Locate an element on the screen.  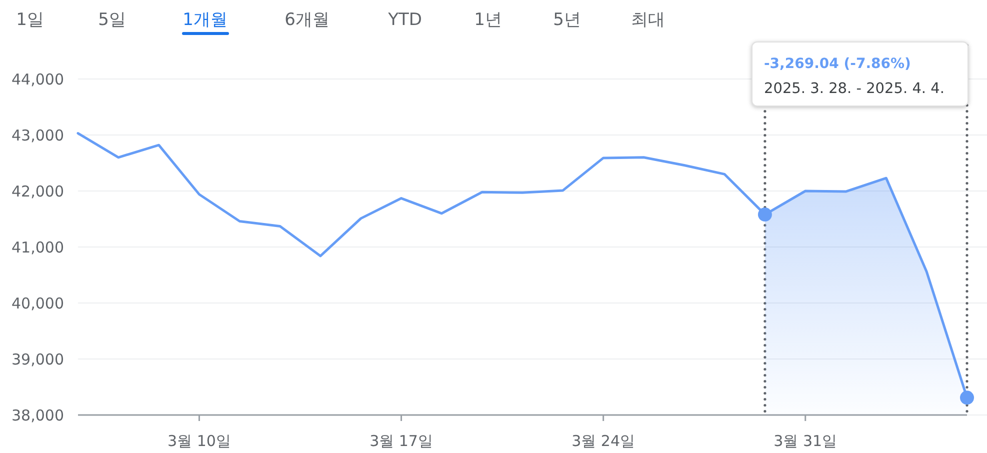
text: 1일 is located at coordinates (30, 20).